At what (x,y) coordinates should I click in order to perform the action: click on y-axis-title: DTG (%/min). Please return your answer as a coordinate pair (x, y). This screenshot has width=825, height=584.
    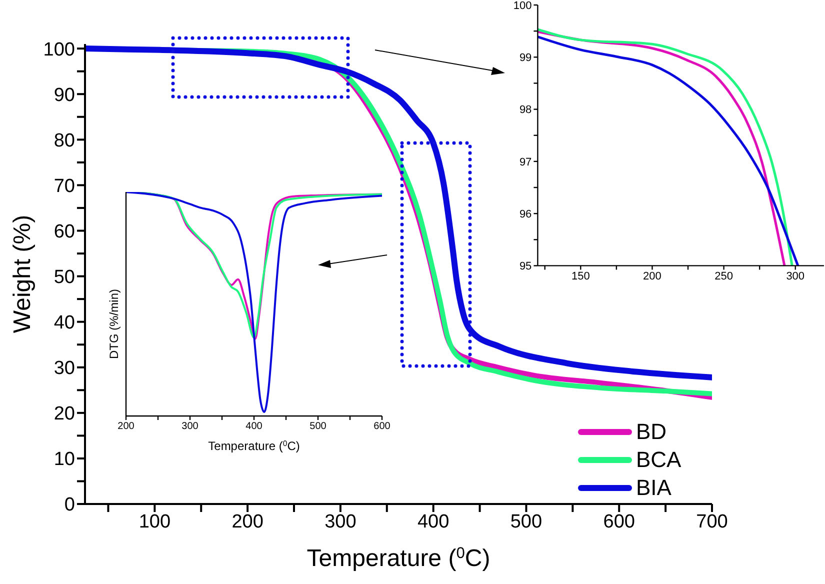
    Looking at the image, I should click on (114, 324).